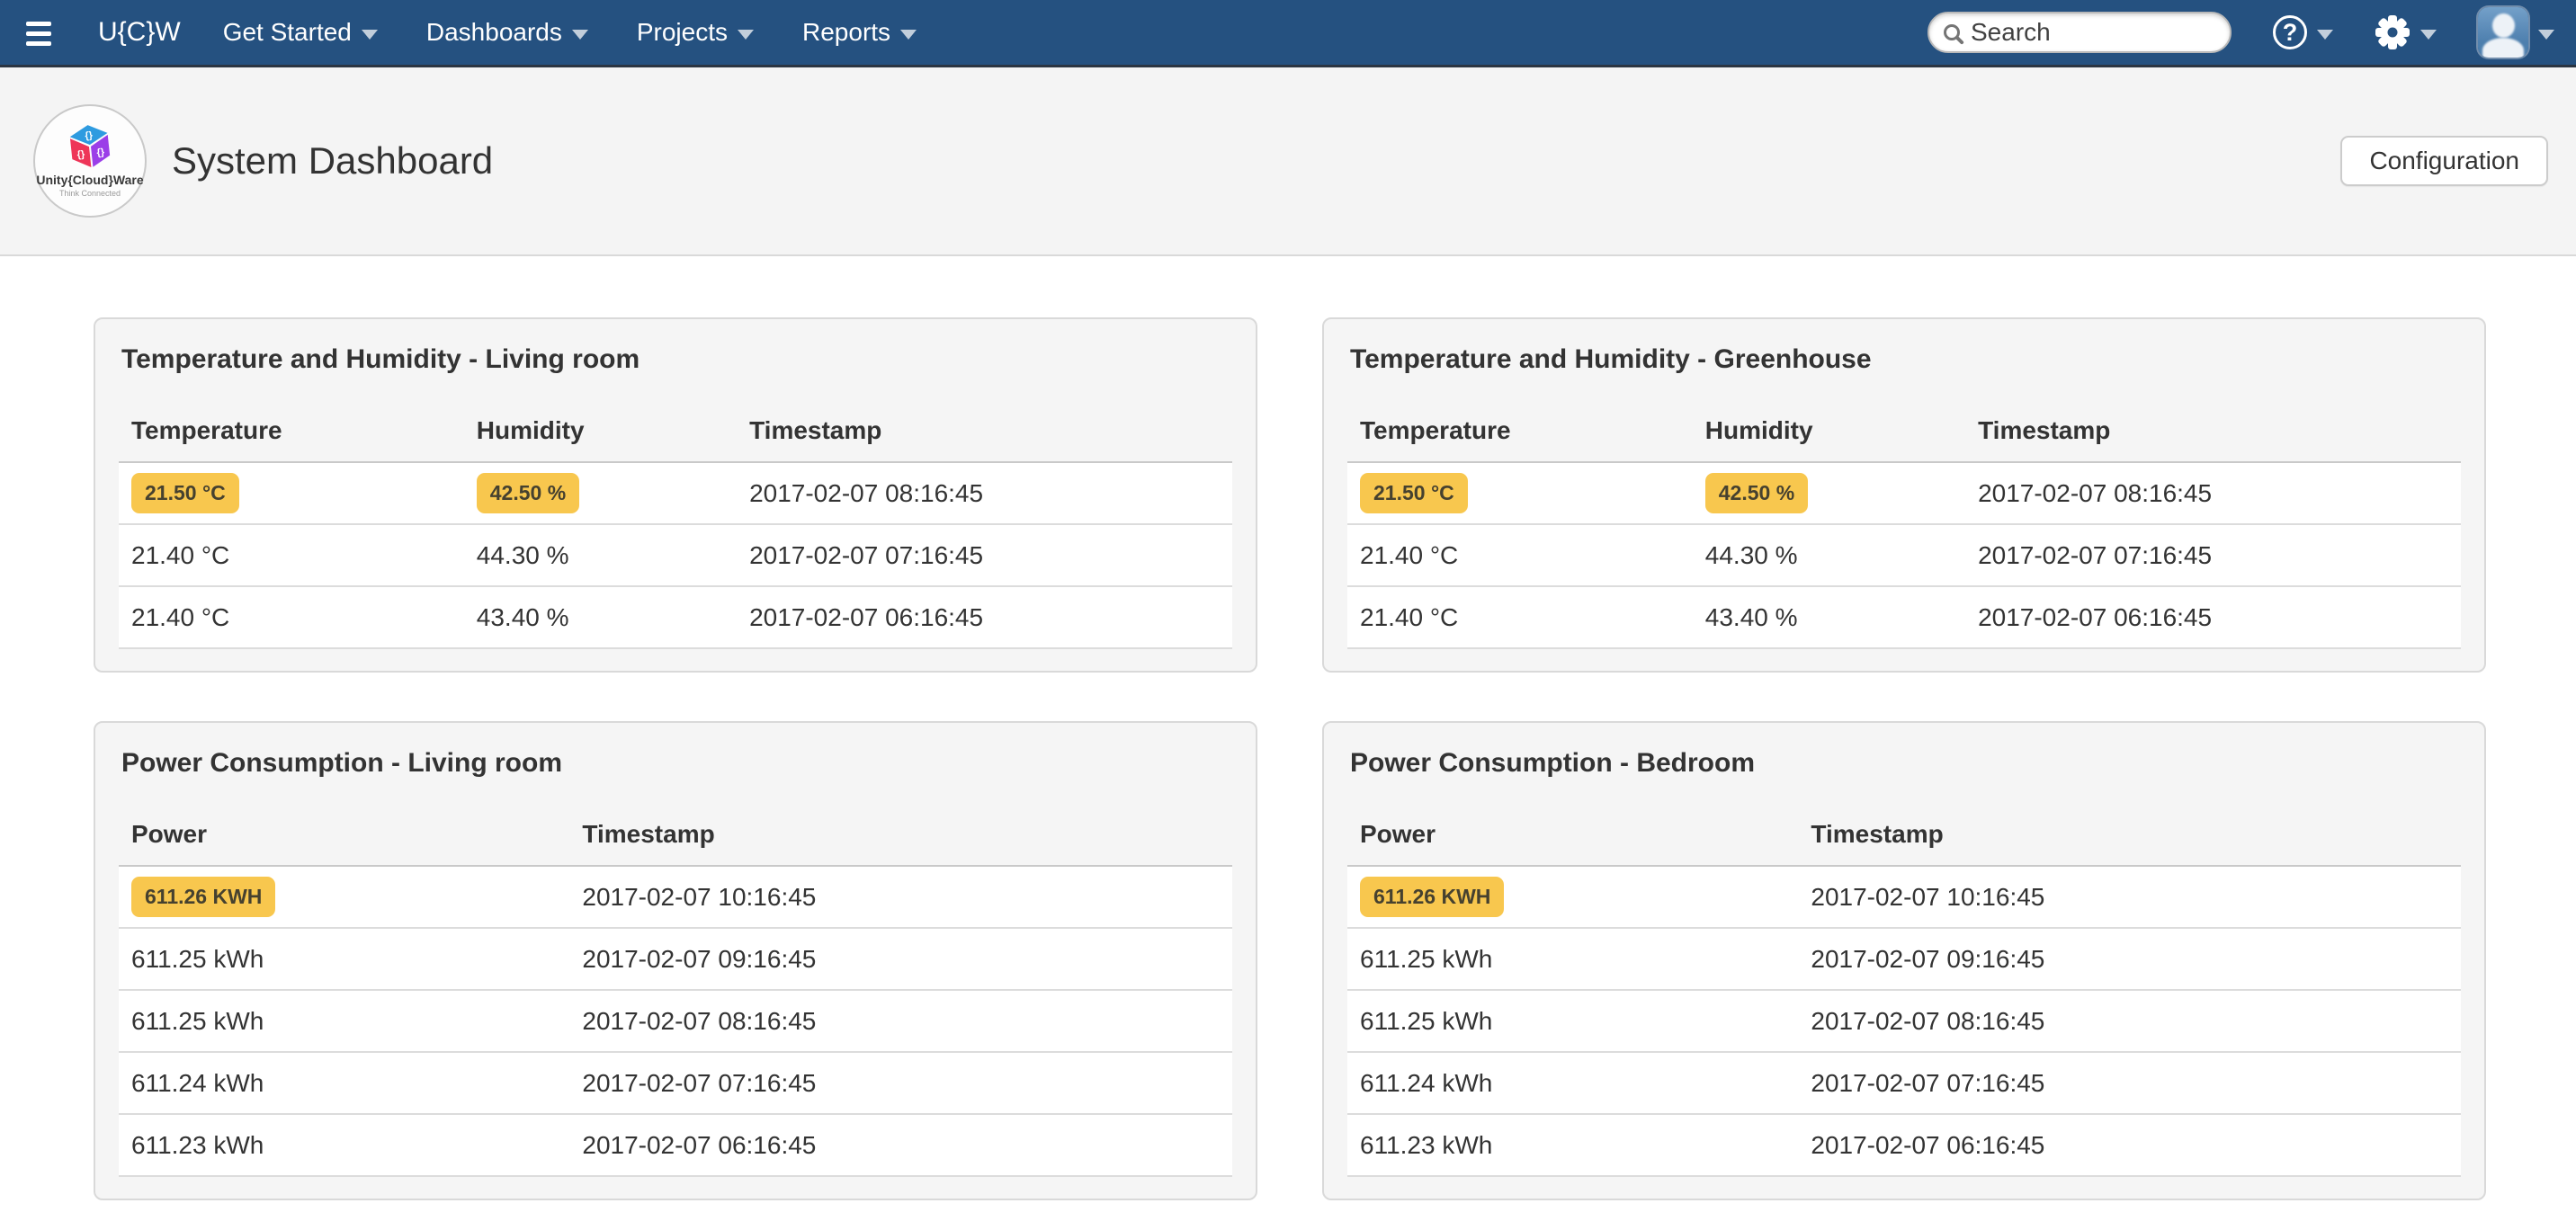 The width and height of the screenshot is (2576, 1230). What do you see at coordinates (139, 32) in the screenshot?
I see `brand-link: U{C}W` at bounding box center [139, 32].